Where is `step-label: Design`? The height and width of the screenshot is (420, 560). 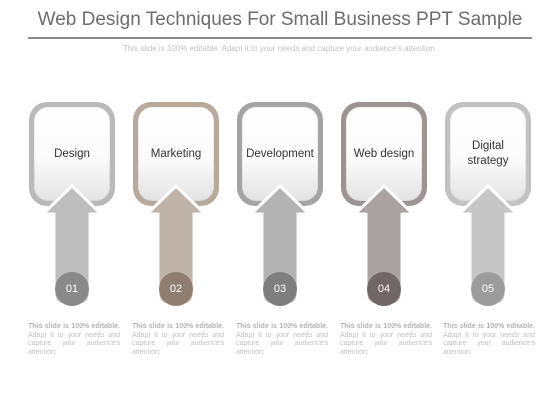 step-label: Design is located at coordinates (72, 153).